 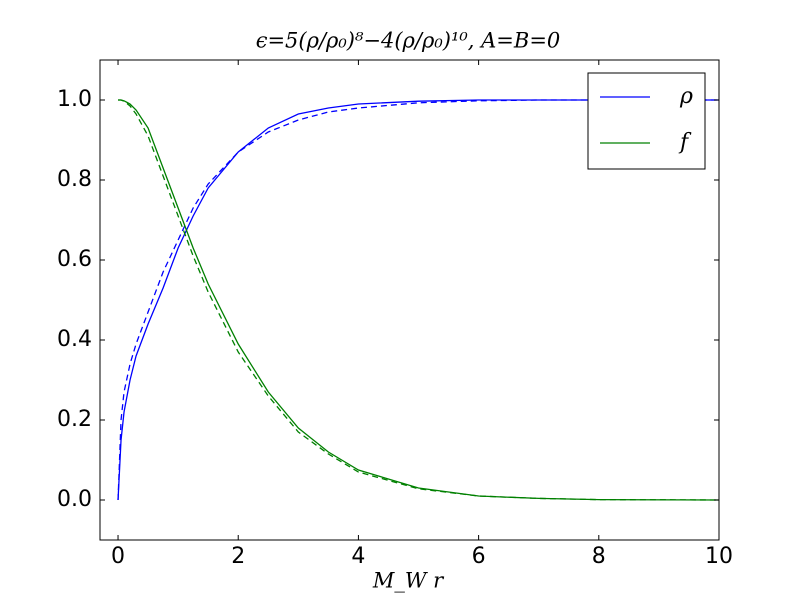 I want to click on legend-label: ρ, so click(x=686, y=96).